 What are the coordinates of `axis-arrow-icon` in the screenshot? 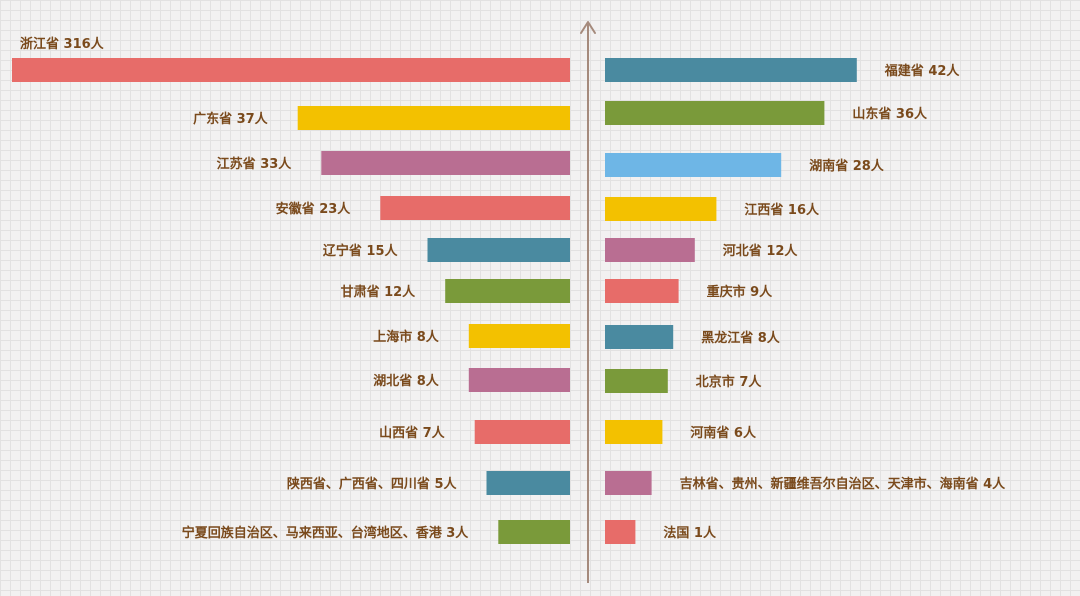 It's located at (588, 27).